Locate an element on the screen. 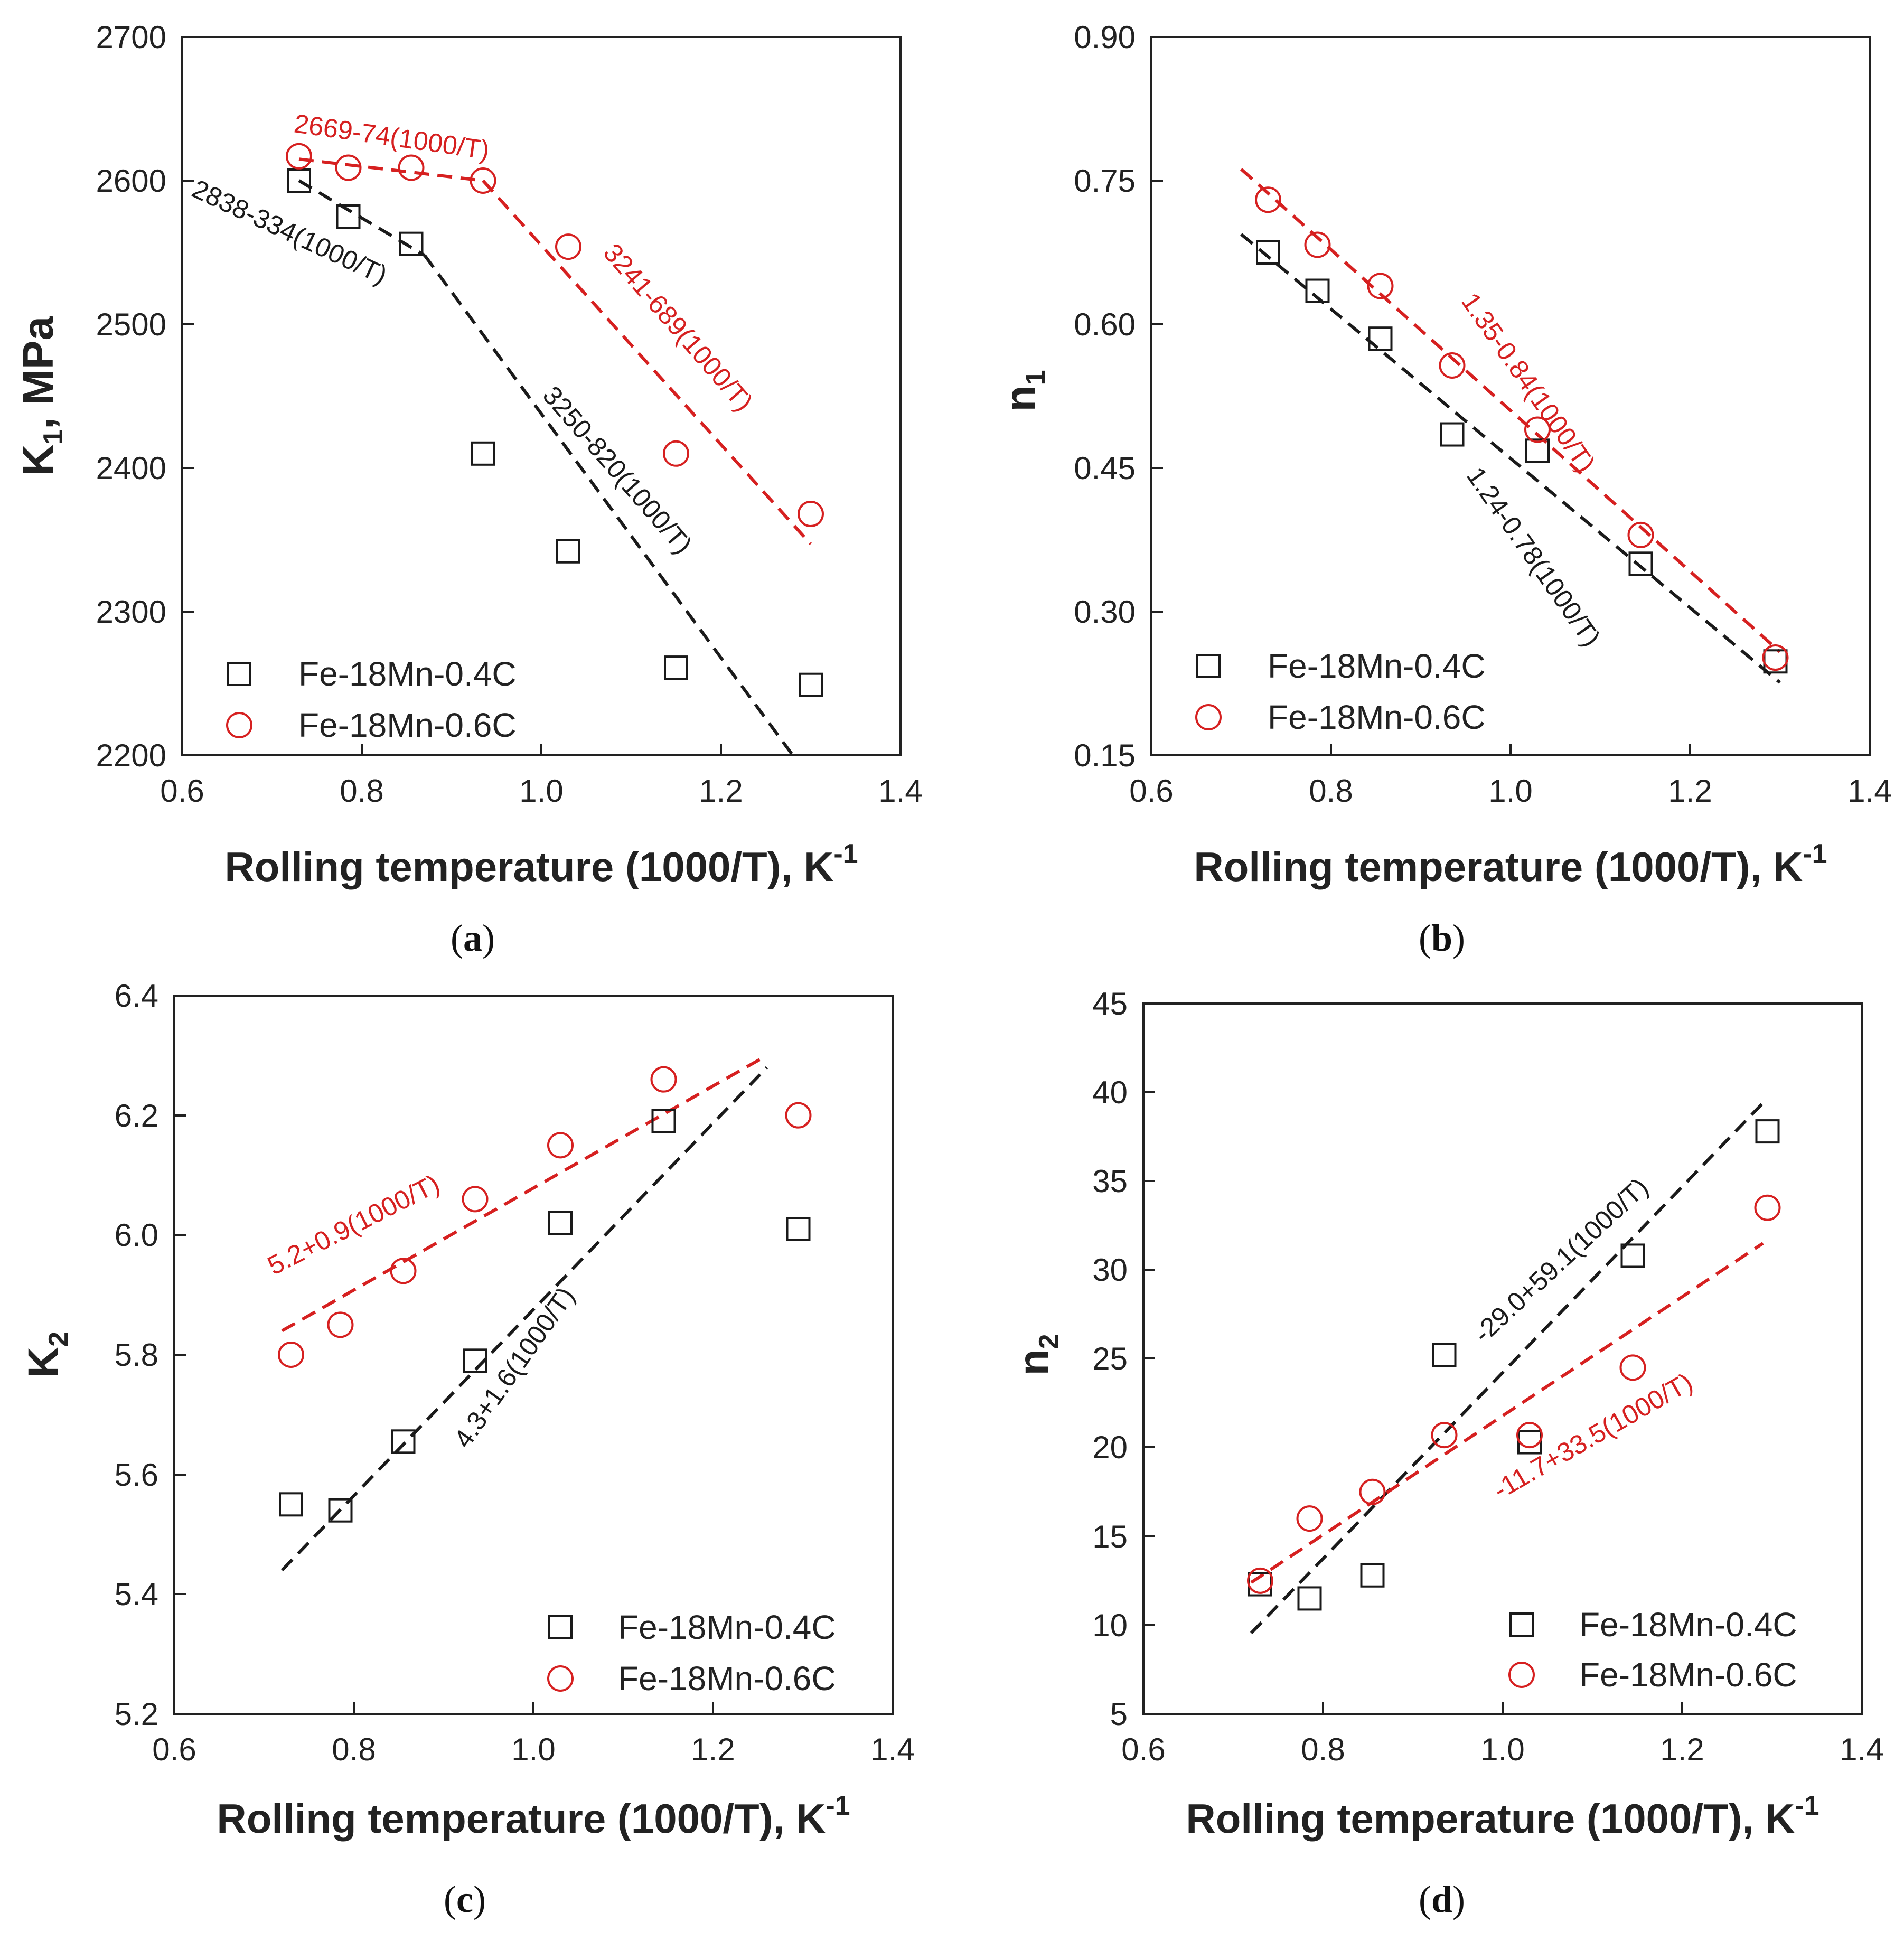  x-axis-label-d-sup: -1 is located at coordinates (1807, 1805).